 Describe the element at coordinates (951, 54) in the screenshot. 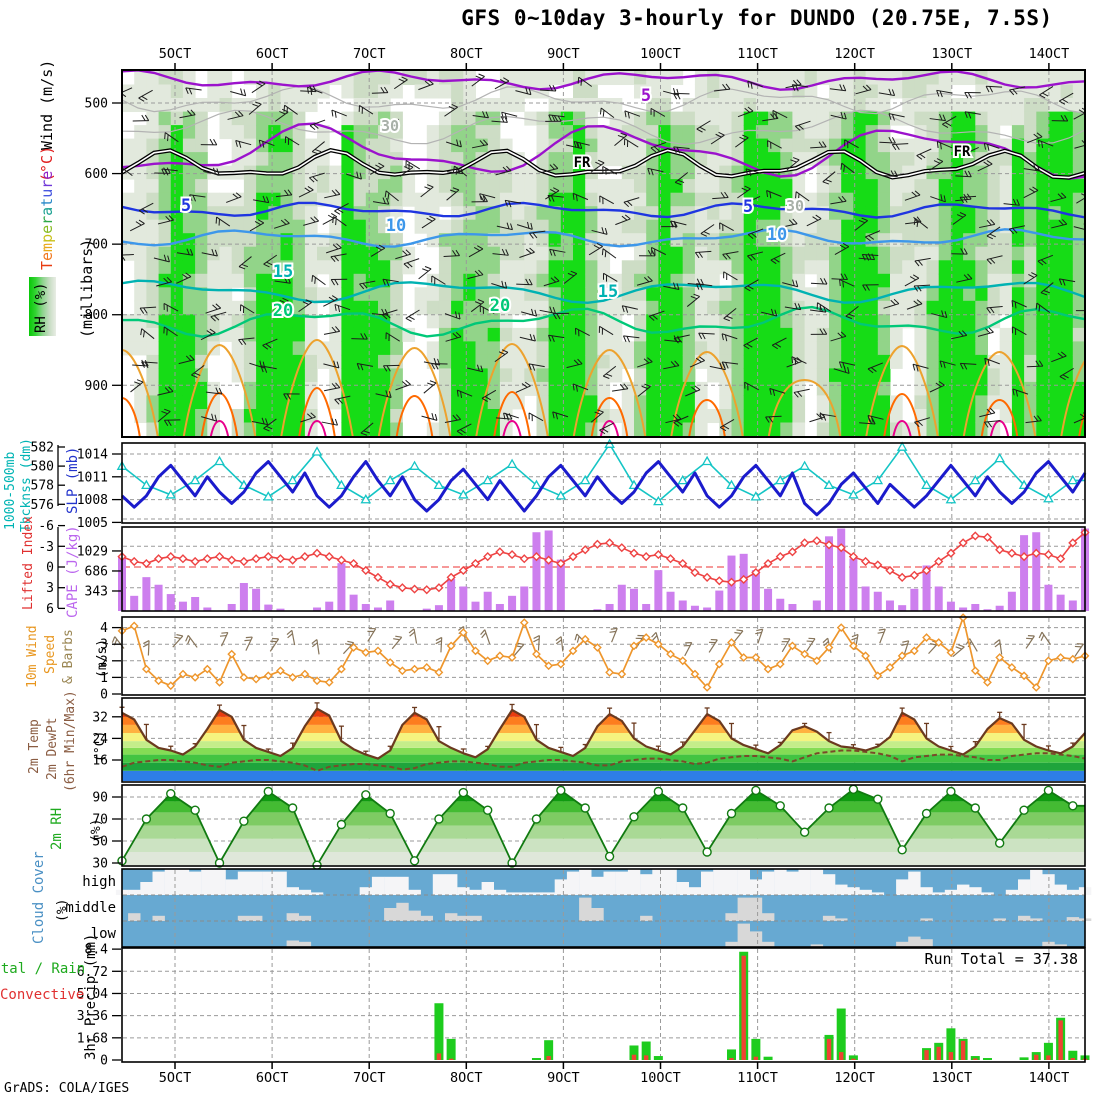

I see `date-label-top: 13OCT` at that location.